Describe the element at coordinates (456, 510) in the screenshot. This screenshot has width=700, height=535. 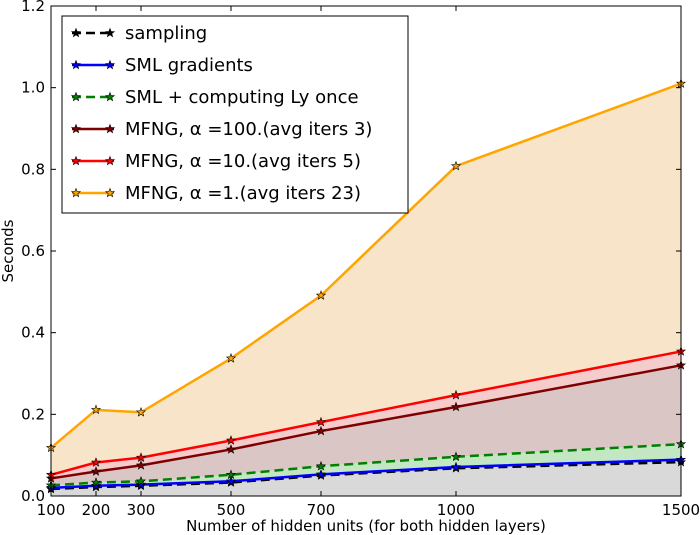
I see `x-tick-label-5: 1000` at that location.